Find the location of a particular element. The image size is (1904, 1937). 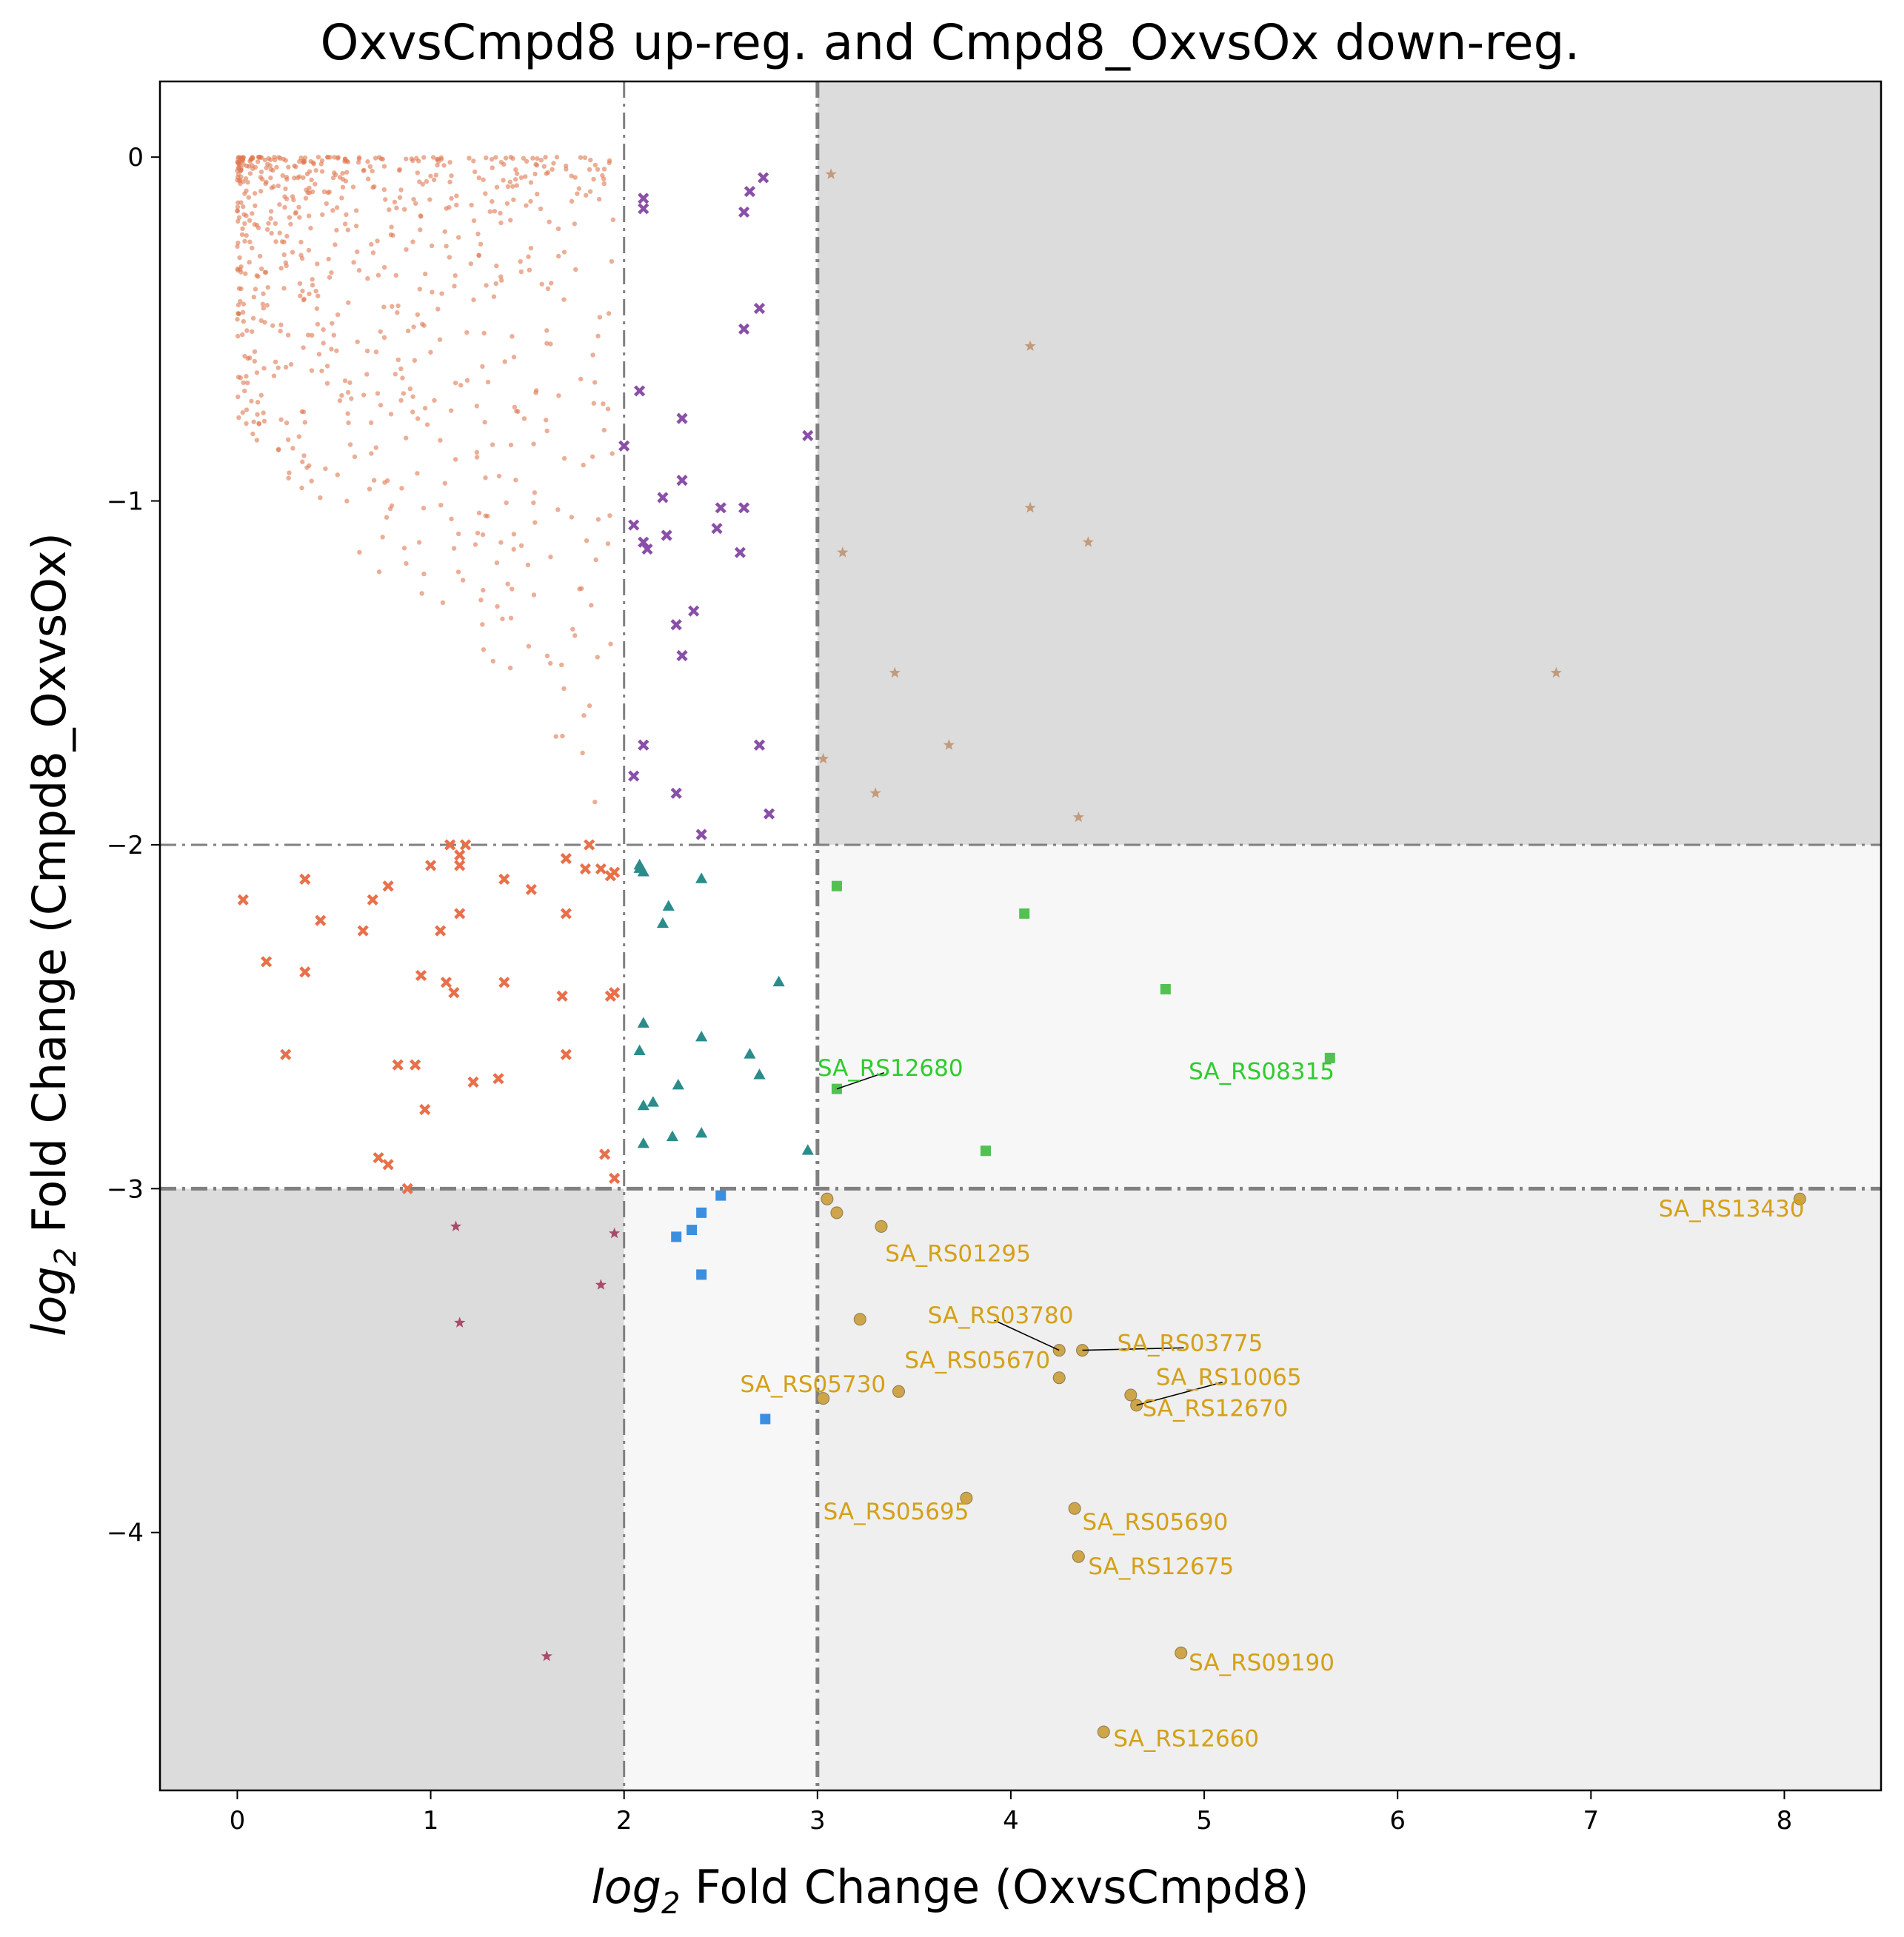

series-point-star is located at coordinates (547, 1656).